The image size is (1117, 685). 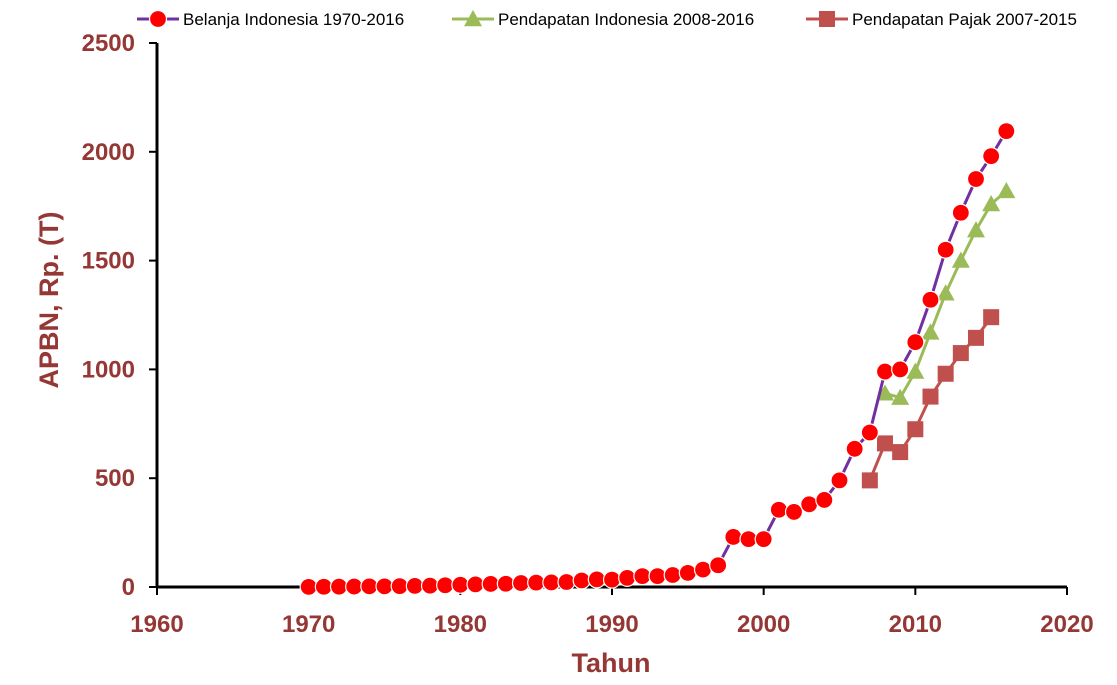 What do you see at coordinates (49, 300) in the screenshot?
I see `y-axis-title: APBN, Rp. (T)` at bounding box center [49, 300].